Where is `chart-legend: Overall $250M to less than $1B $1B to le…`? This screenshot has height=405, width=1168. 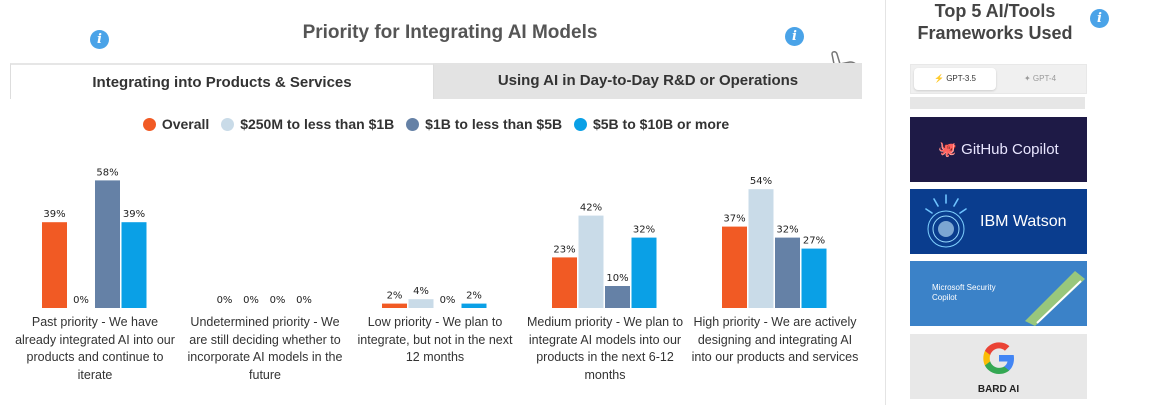
chart-legend: Overall $250M to less than $1B $1B to le… is located at coordinates (436, 124).